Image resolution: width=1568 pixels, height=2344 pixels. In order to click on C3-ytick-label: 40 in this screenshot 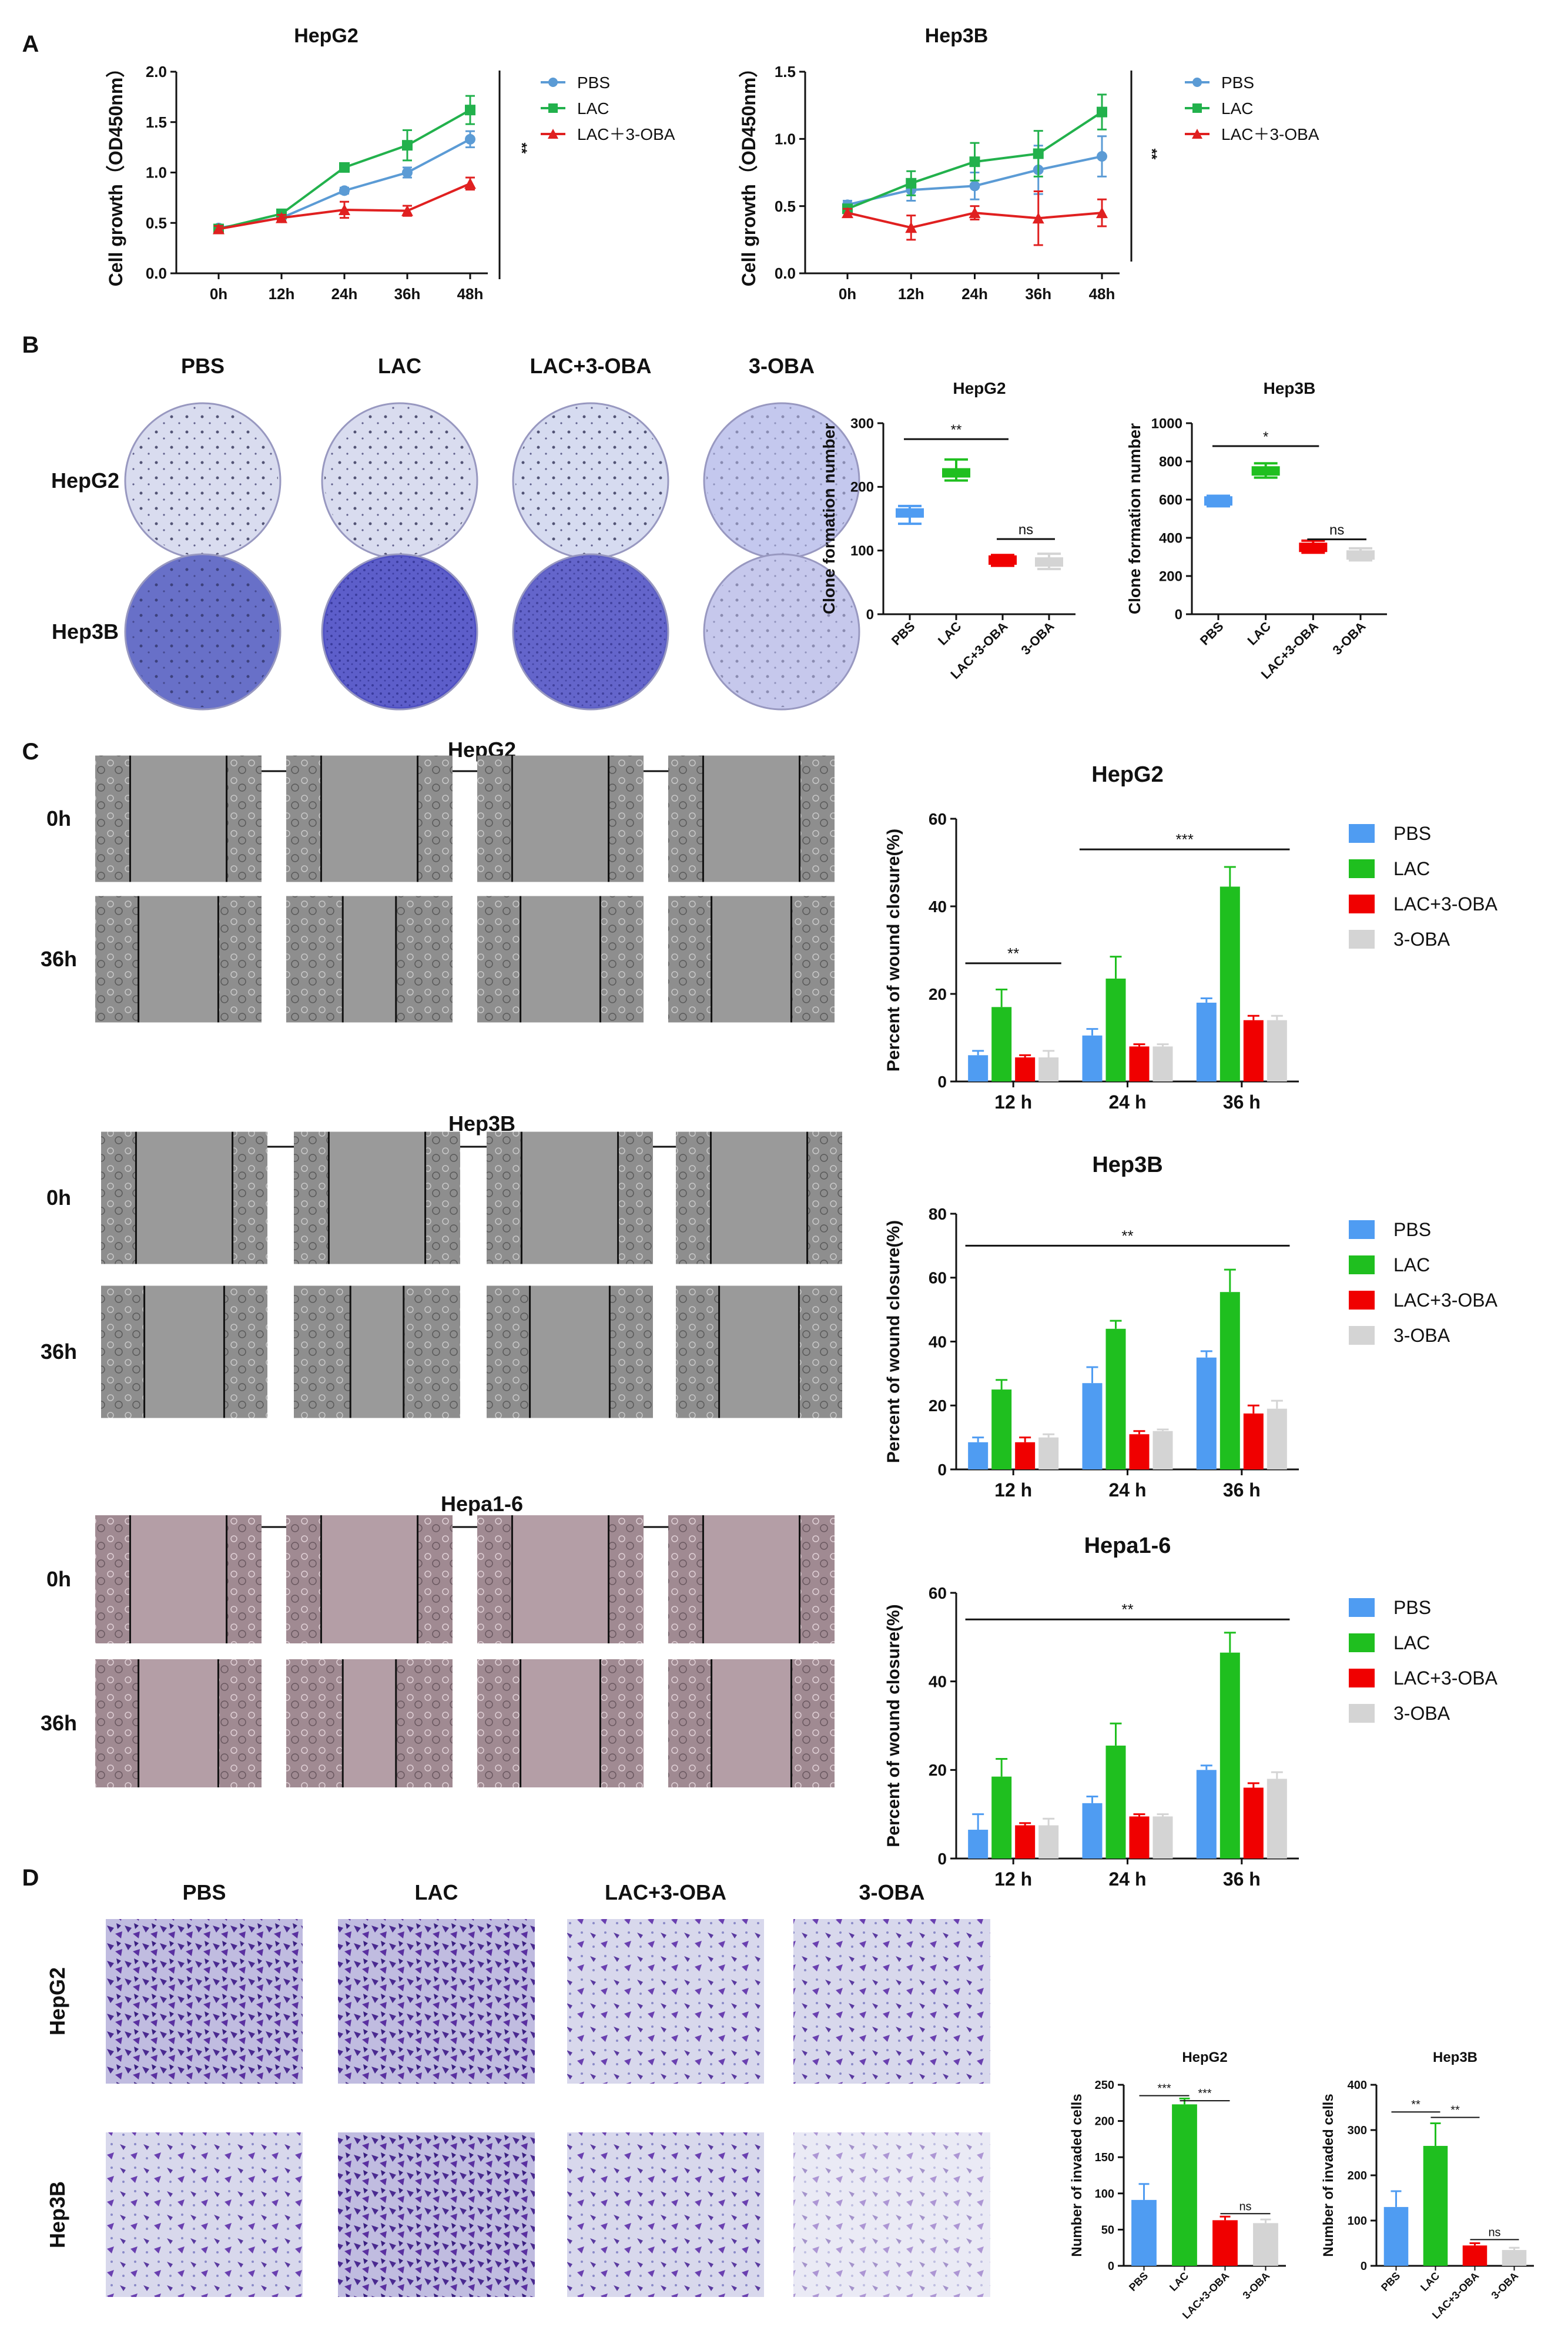, I will do `click(938, 1681)`.